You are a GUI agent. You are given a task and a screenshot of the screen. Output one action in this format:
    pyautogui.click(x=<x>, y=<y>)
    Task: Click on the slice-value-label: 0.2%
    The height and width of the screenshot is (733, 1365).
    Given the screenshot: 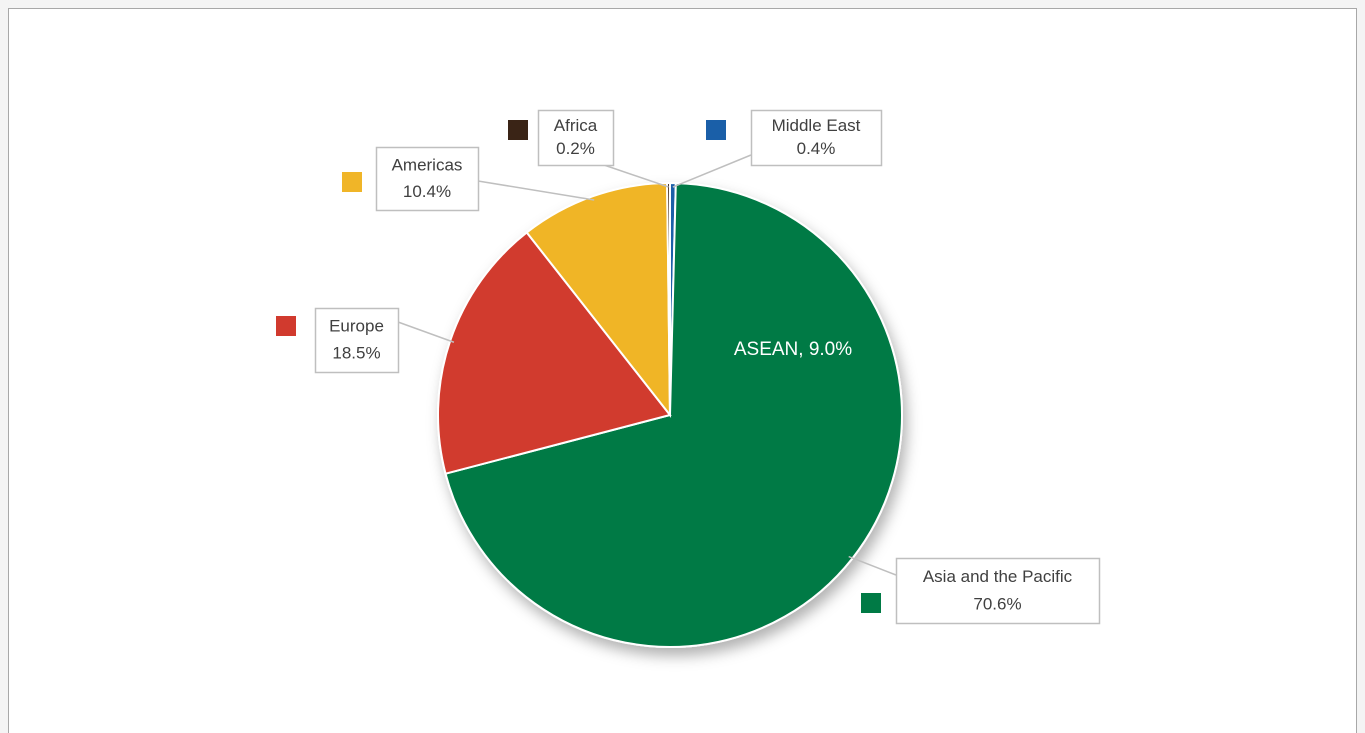 What is the action you would take?
    pyautogui.click(x=575, y=148)
    